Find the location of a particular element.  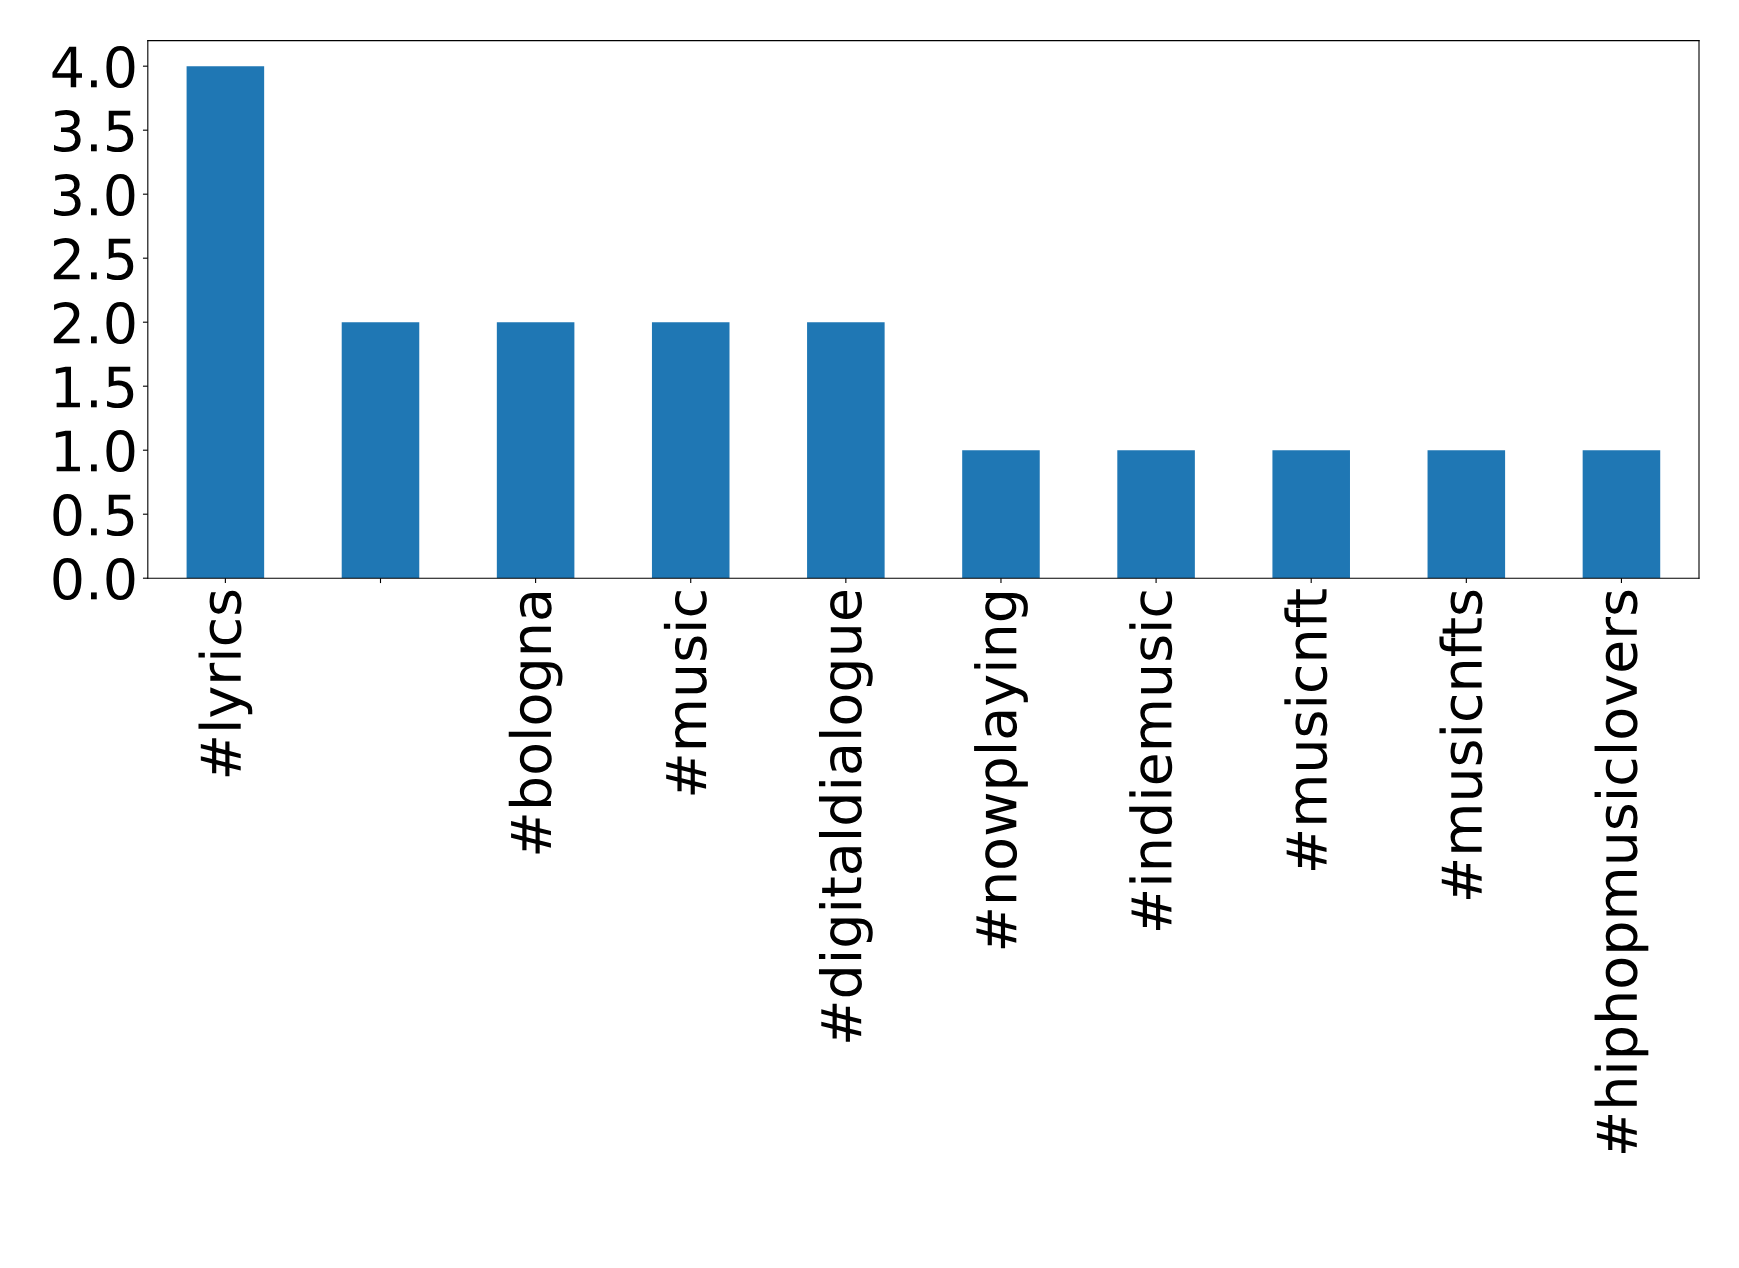

x-tick-label: #lyrics is located at coordinates (225, 683).